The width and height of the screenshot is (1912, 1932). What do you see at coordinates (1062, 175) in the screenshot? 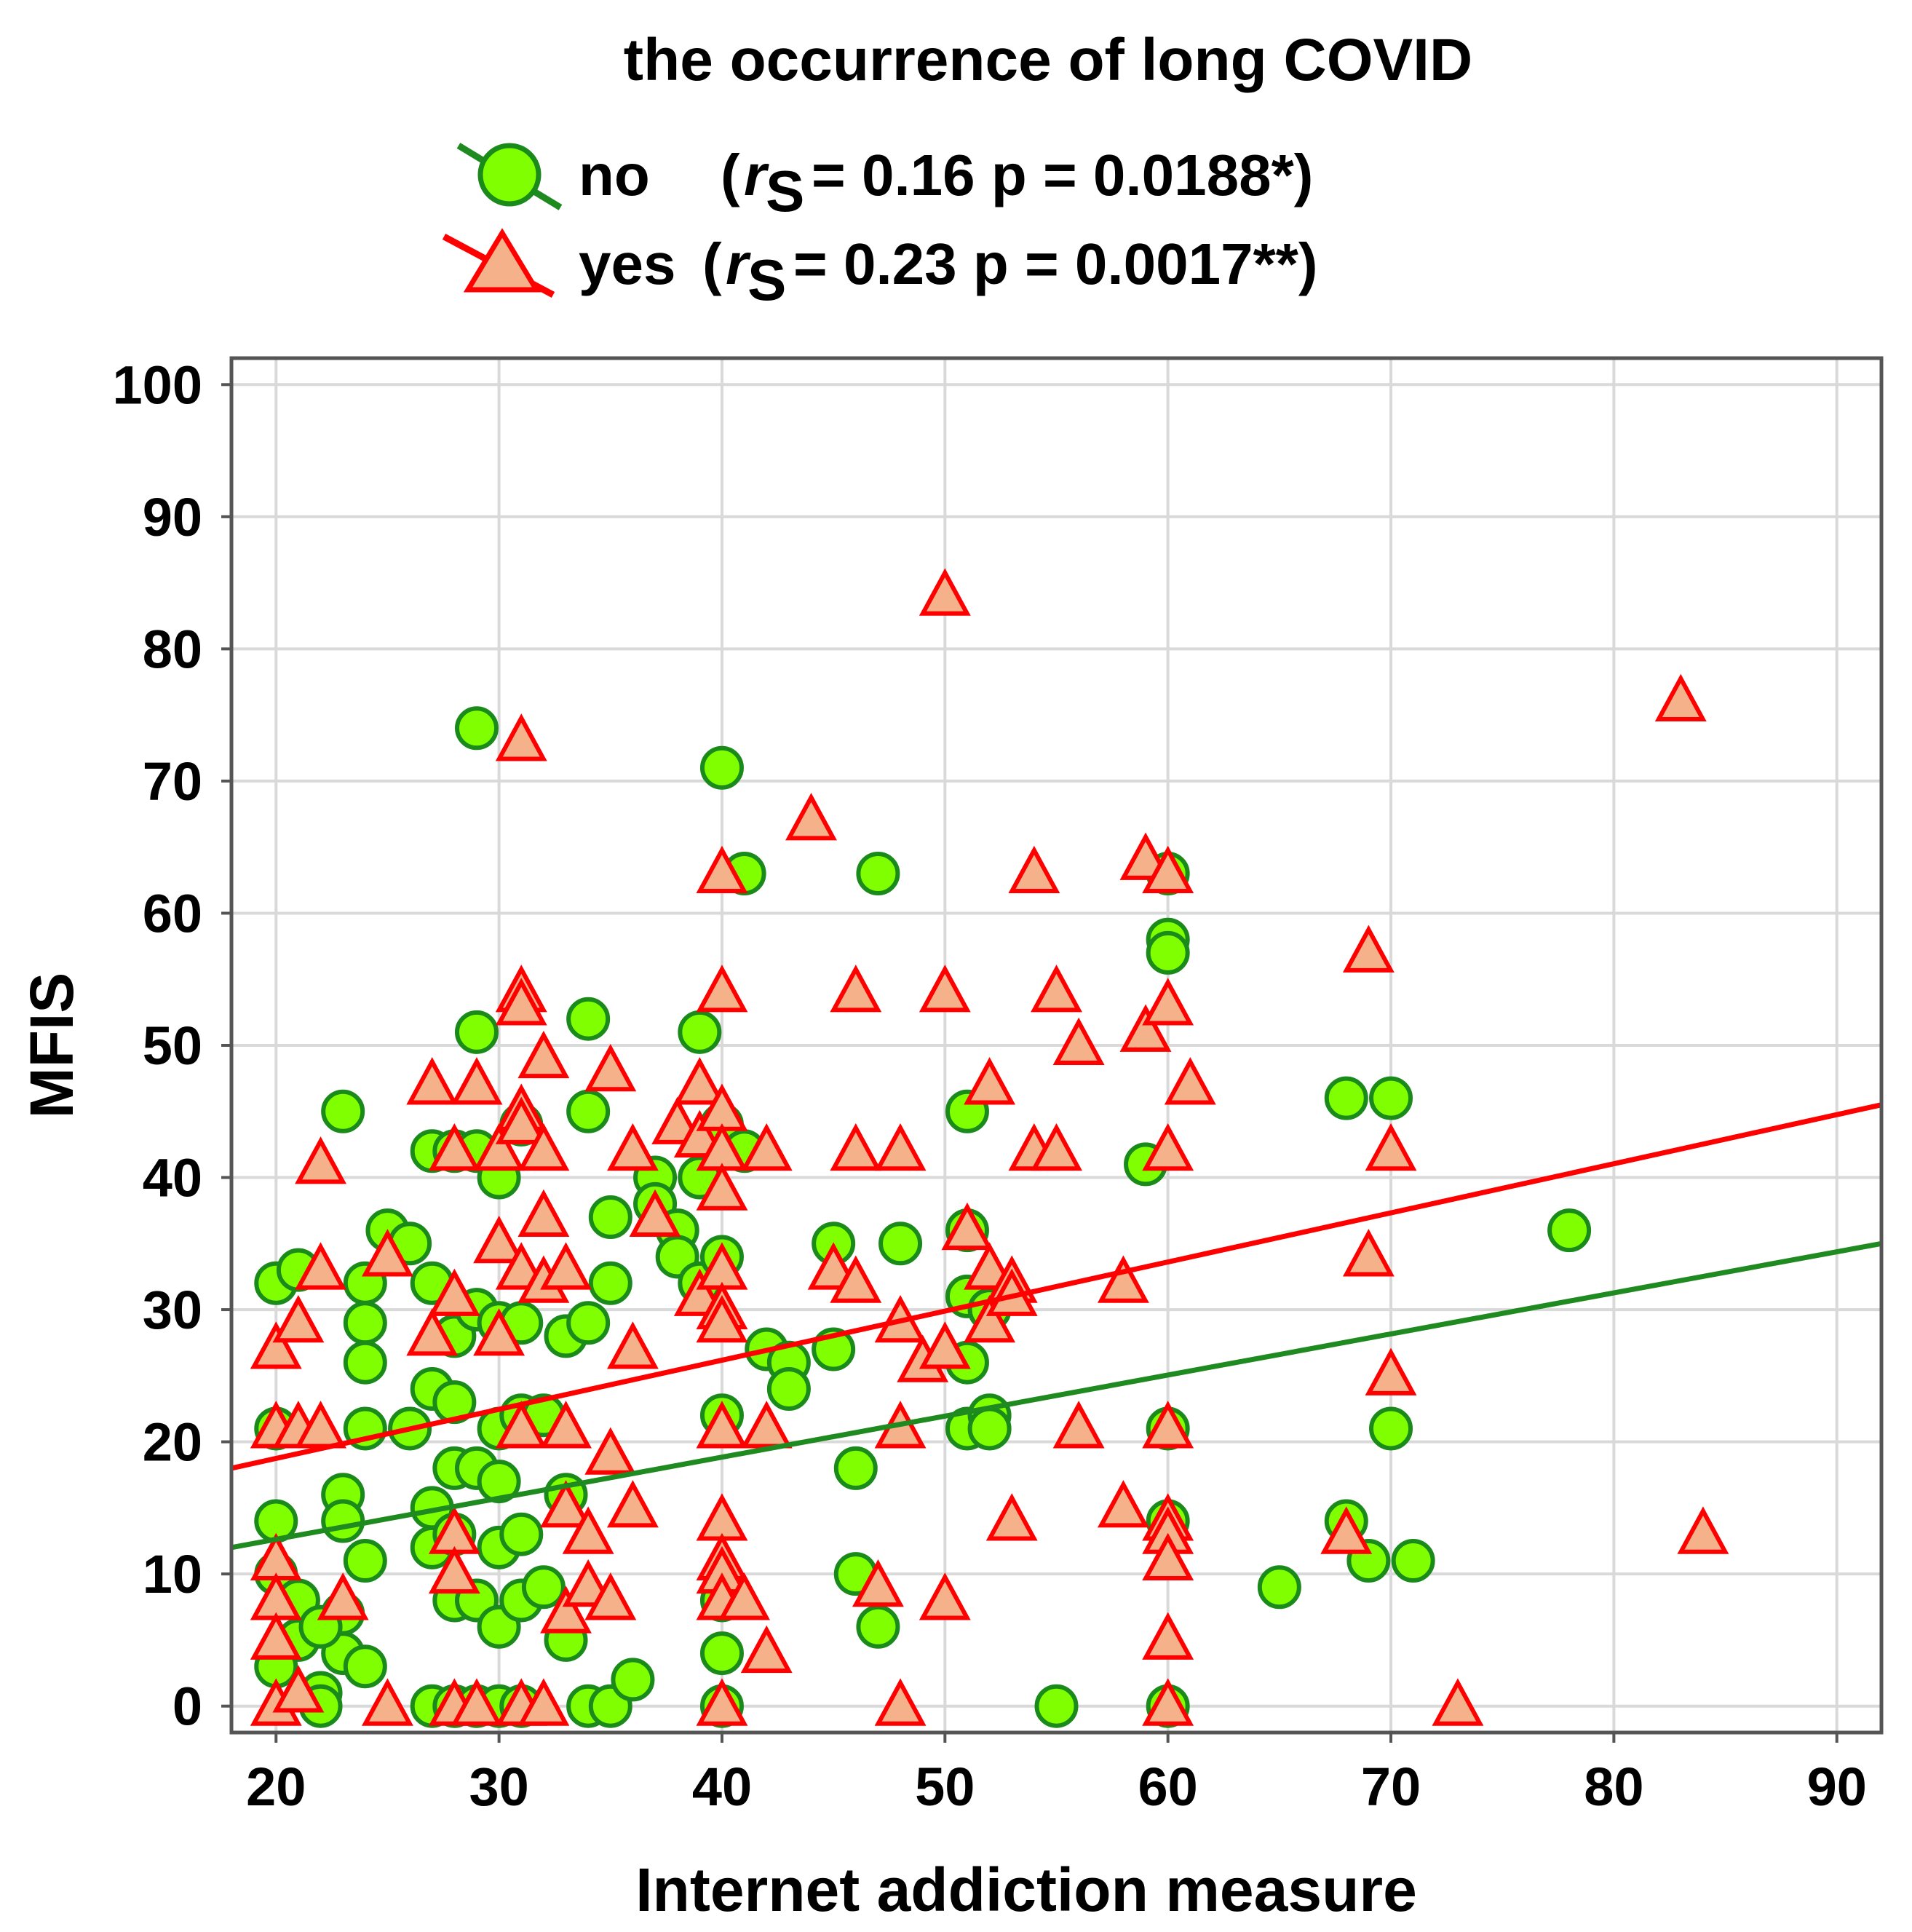
I see `legend-no-stat: = 0.16 p = 0.0188*)` at bounding box center [1062, 175].